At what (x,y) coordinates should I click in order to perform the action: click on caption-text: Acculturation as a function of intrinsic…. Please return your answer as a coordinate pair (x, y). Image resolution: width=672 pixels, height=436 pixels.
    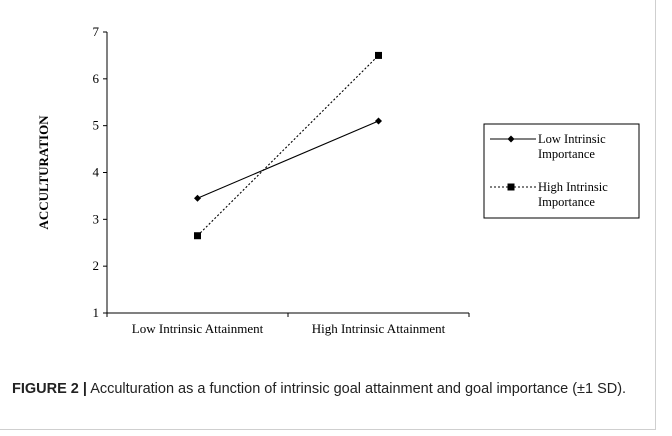
    Looking at the image, I should click on (356, 389).